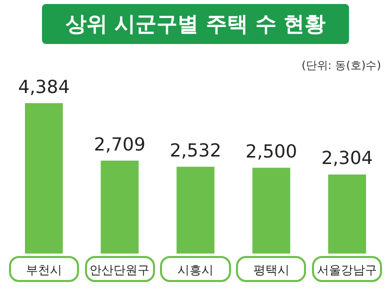 The width and height of the screenshot is (391, 292). What do you see at coordinates (195, 24) in the screenshot?
I see `chart-title: 상위 시군구별 주택 수 현황` at bounding box center [195, 24].